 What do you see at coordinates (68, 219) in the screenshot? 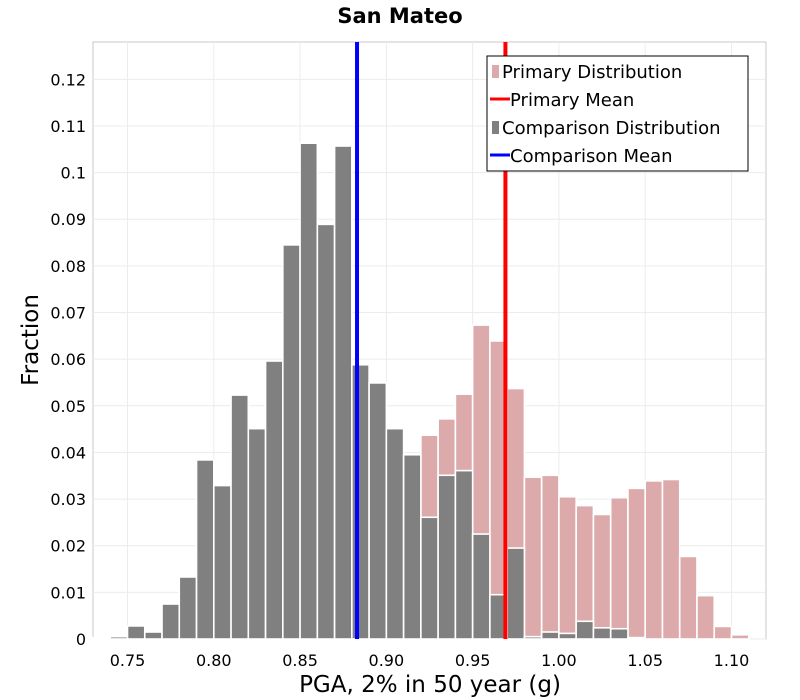
I see `y-tick-label: 0.09` at bounding box center [68, 219].